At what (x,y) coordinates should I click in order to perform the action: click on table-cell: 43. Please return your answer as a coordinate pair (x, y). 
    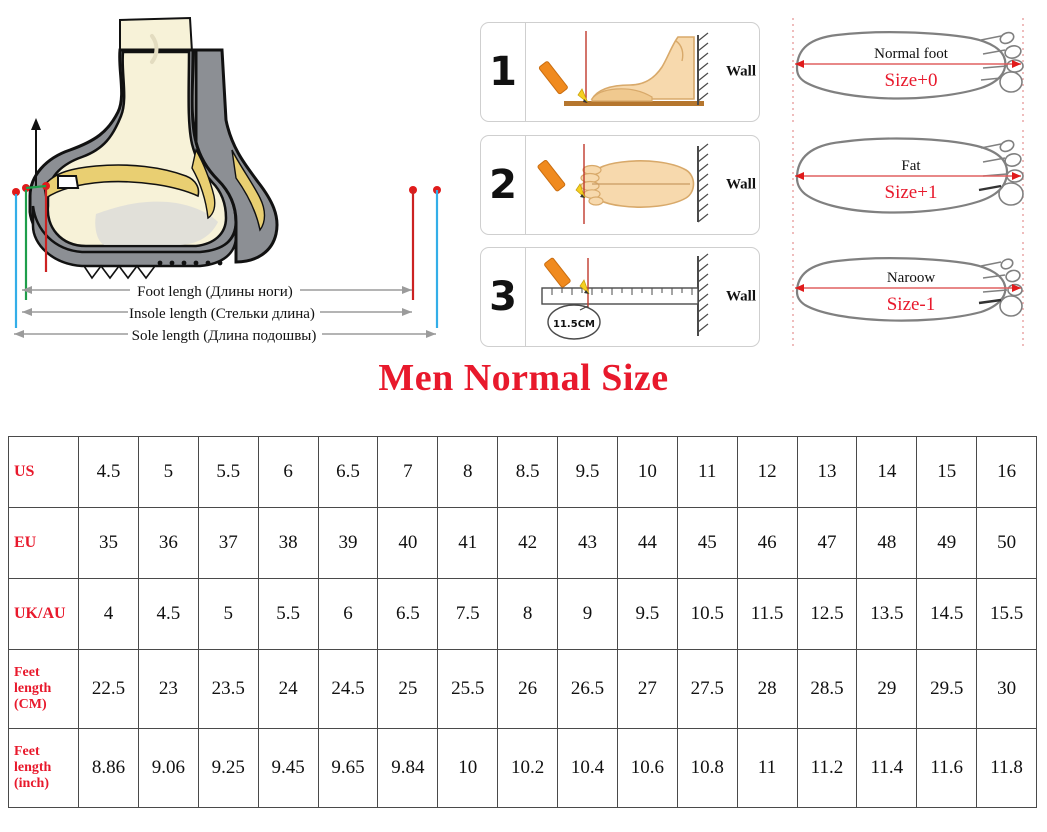
    Looking at the image, I should click on (587, 543).